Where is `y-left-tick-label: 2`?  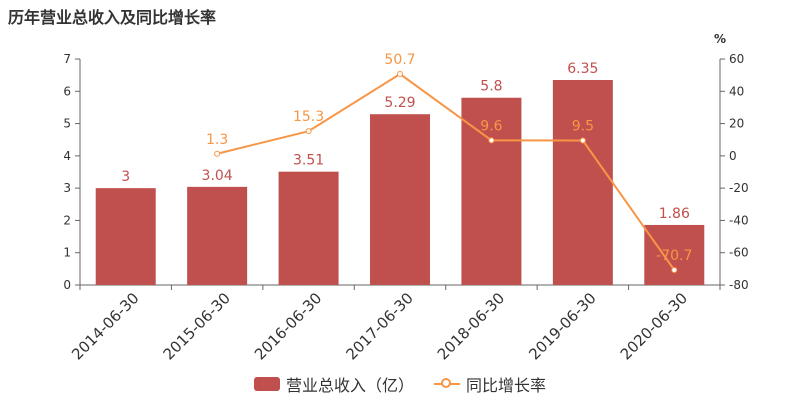
y-left-tick-label: 2 is located at coordinates (67, 220).